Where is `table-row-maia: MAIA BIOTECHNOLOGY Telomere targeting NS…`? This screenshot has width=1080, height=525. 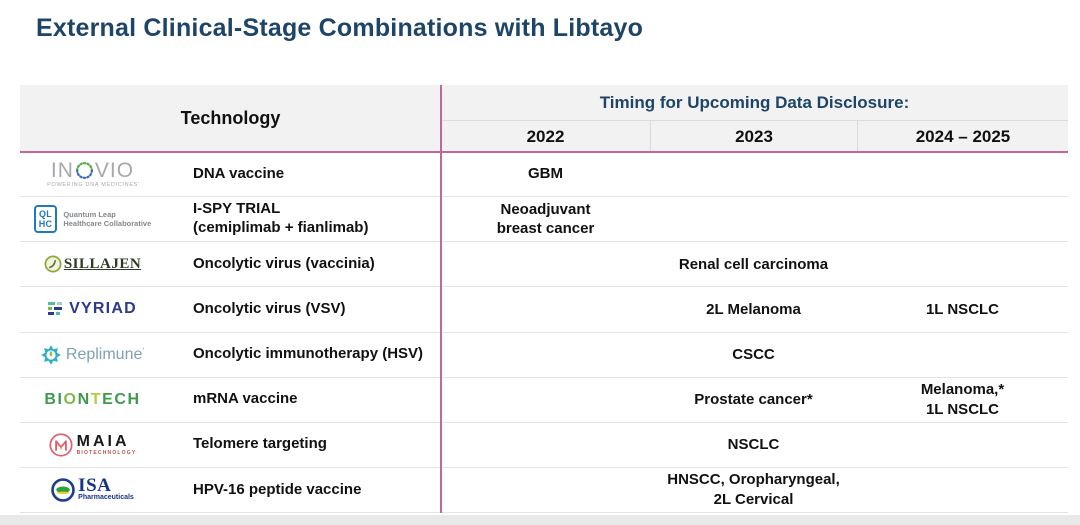 table-row-maia: MAIA BIOTECHNOLOGY Telomere targeting NS… is located at coordinates (544, 444).